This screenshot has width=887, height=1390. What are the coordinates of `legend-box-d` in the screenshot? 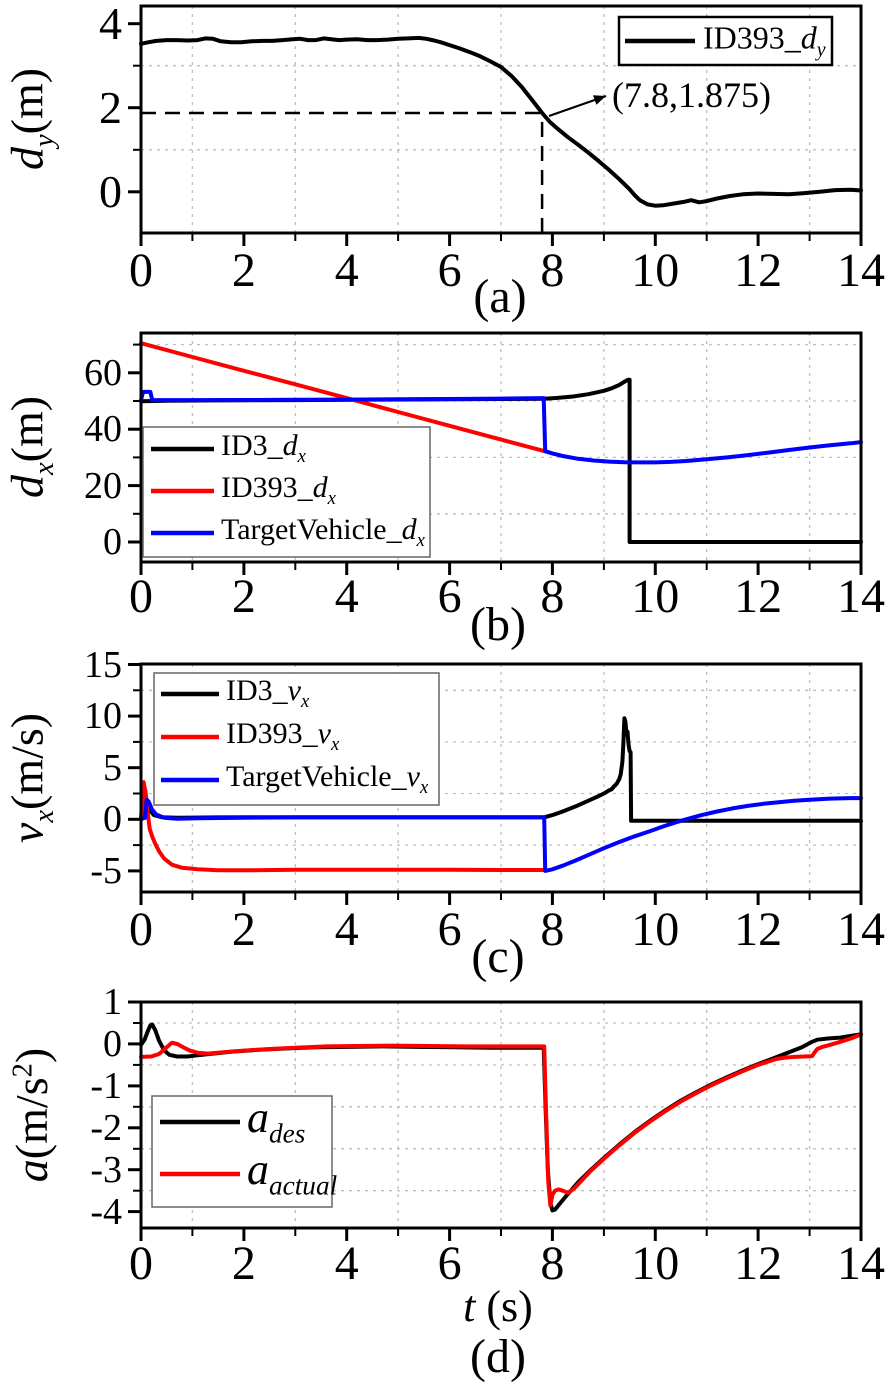 It's located at (242, 1151).